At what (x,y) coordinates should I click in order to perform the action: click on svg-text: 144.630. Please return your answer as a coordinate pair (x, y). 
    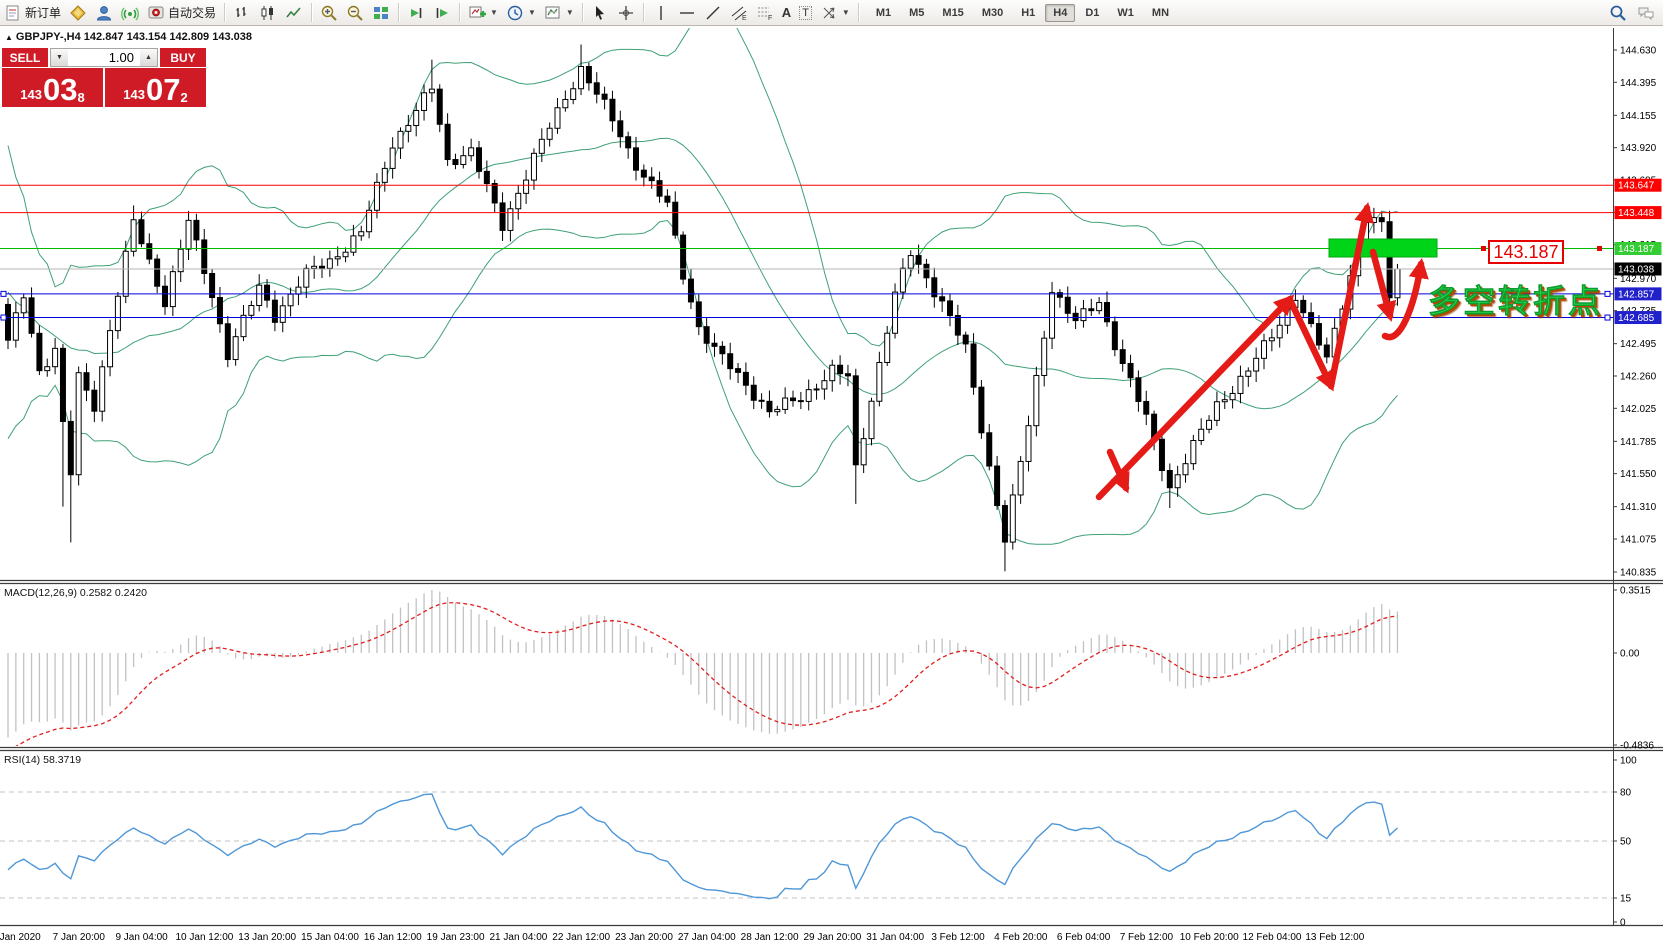
    Looking at the image, I should click on (1638, 51).